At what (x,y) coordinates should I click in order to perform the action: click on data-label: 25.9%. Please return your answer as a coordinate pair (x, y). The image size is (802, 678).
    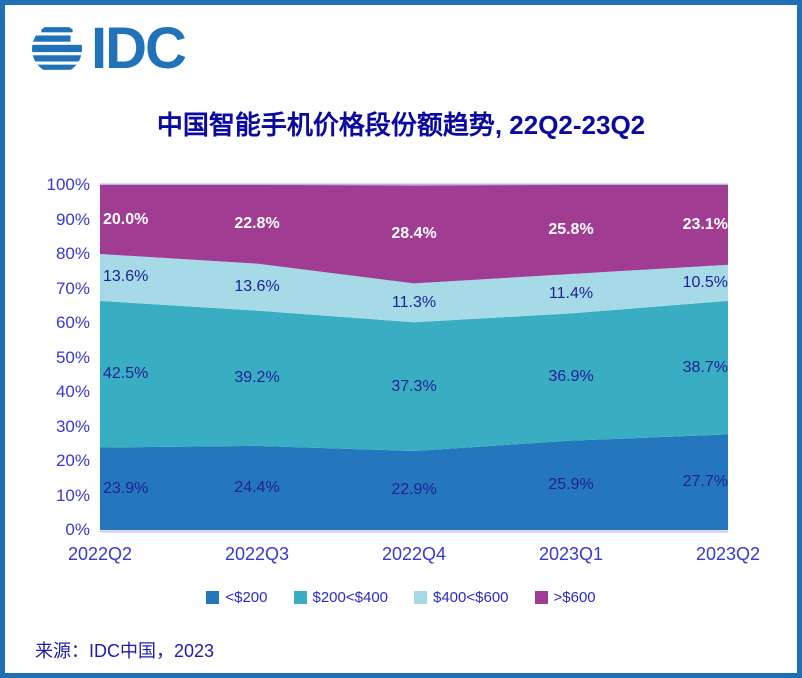
    Looking at the image, I should click on (571, 485).